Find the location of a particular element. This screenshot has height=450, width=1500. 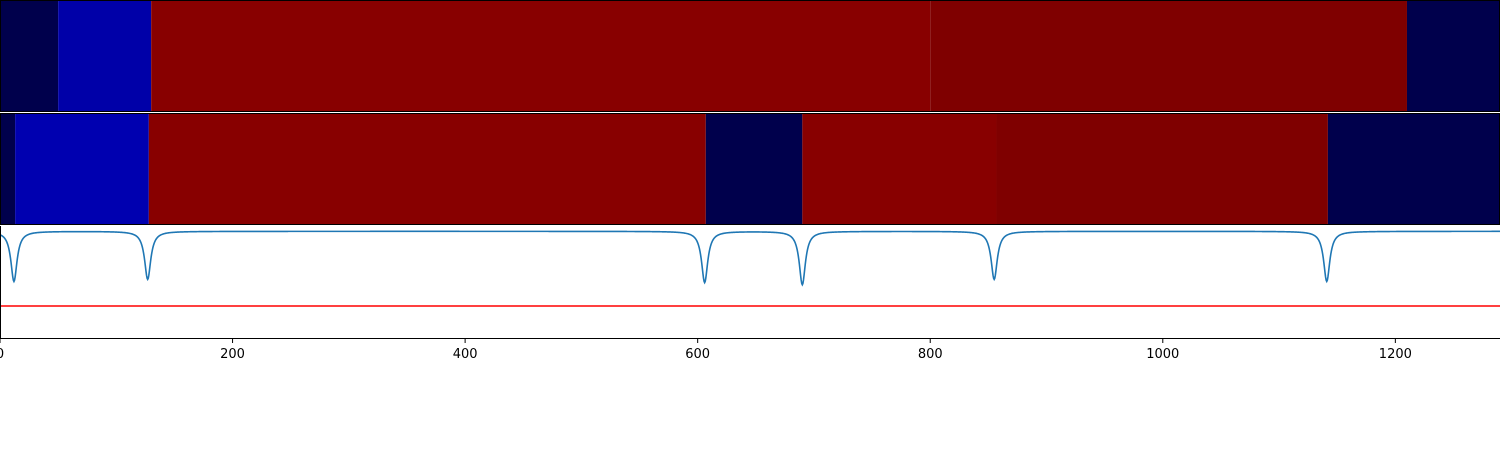

x-tick-label-200: 200 is located at coordinates (232, 354).